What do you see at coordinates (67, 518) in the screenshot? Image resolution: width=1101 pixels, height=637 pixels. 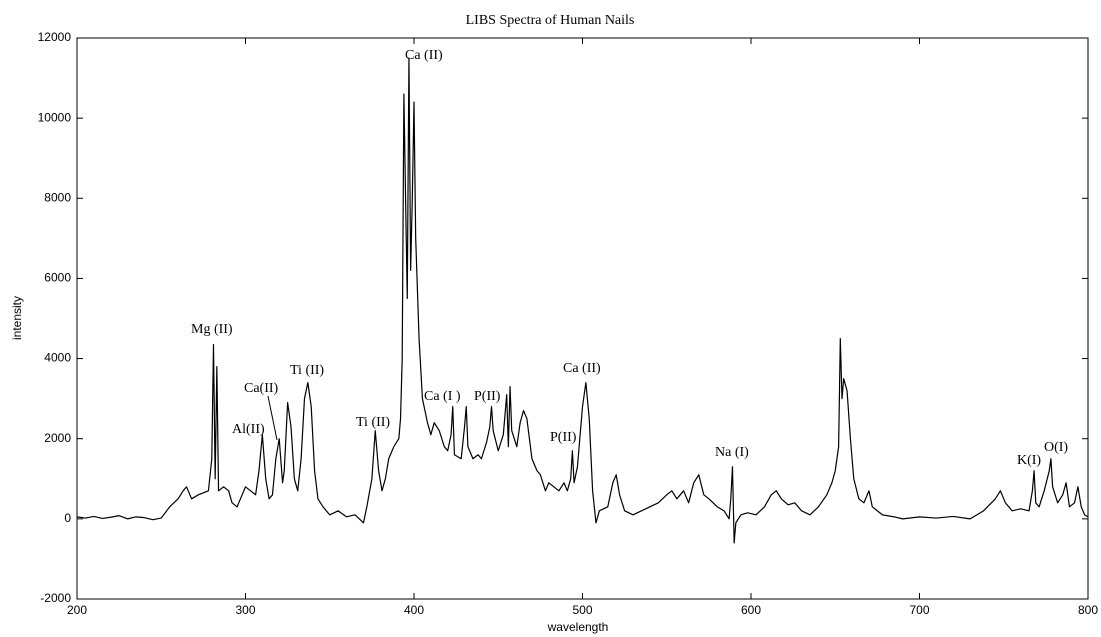 I see `y-tick-label: 0` at bounding box center [67, 518].